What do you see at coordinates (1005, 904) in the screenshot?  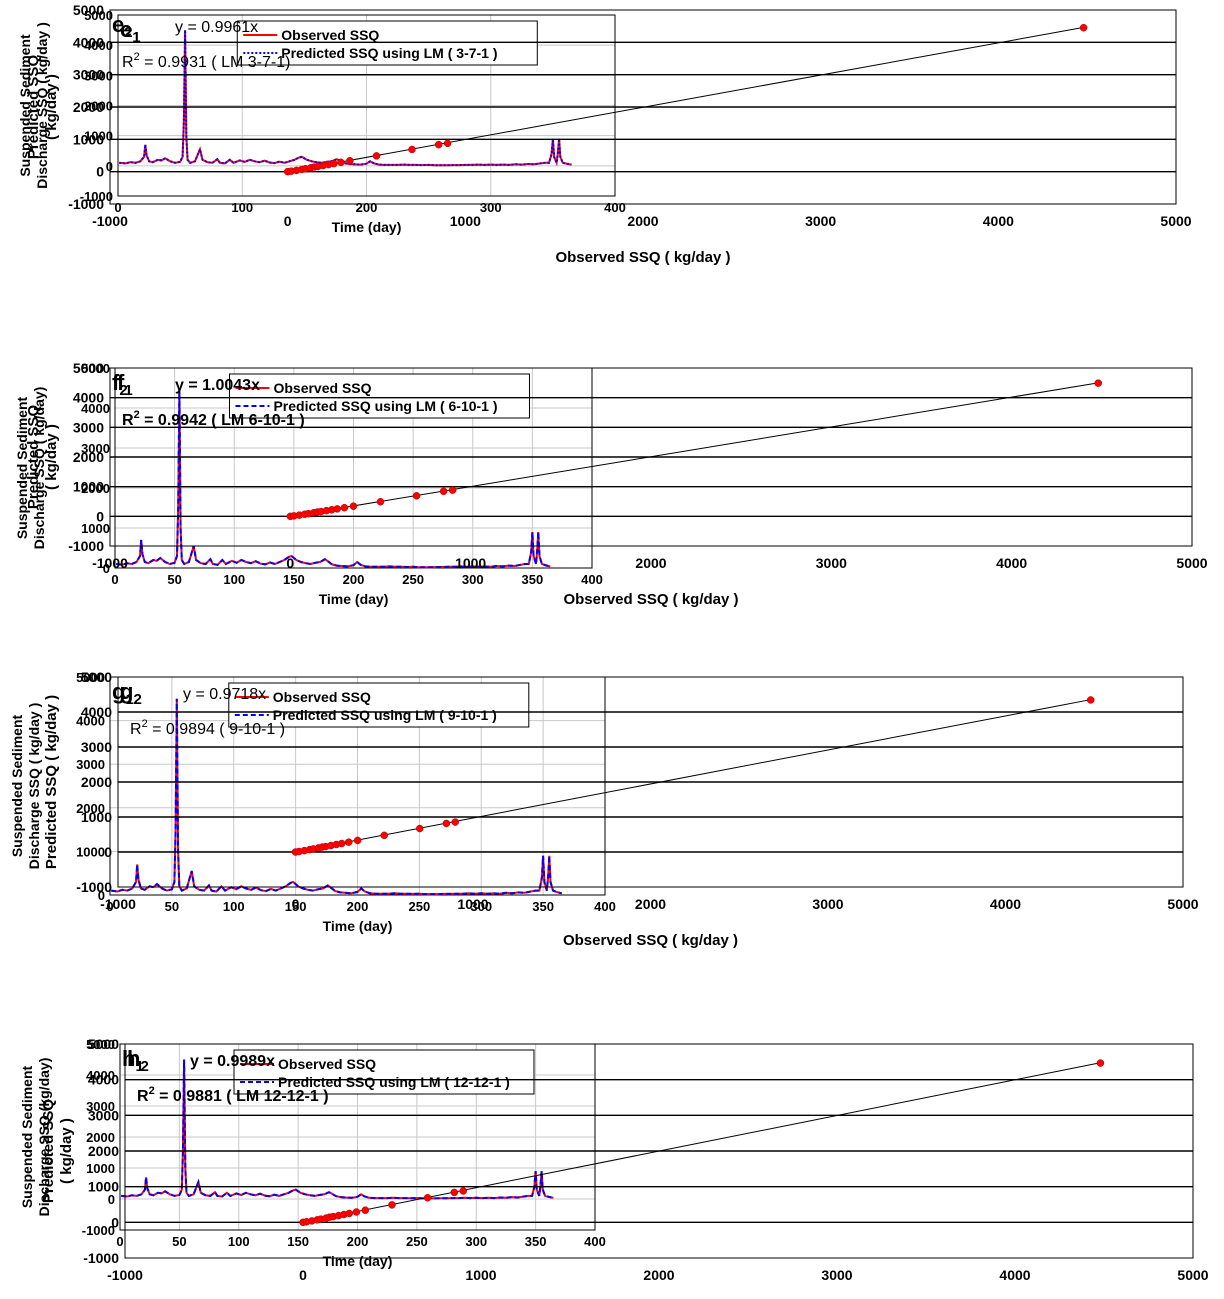 I see `x-tick-label: 4000` at bounding box center [1005, 904].